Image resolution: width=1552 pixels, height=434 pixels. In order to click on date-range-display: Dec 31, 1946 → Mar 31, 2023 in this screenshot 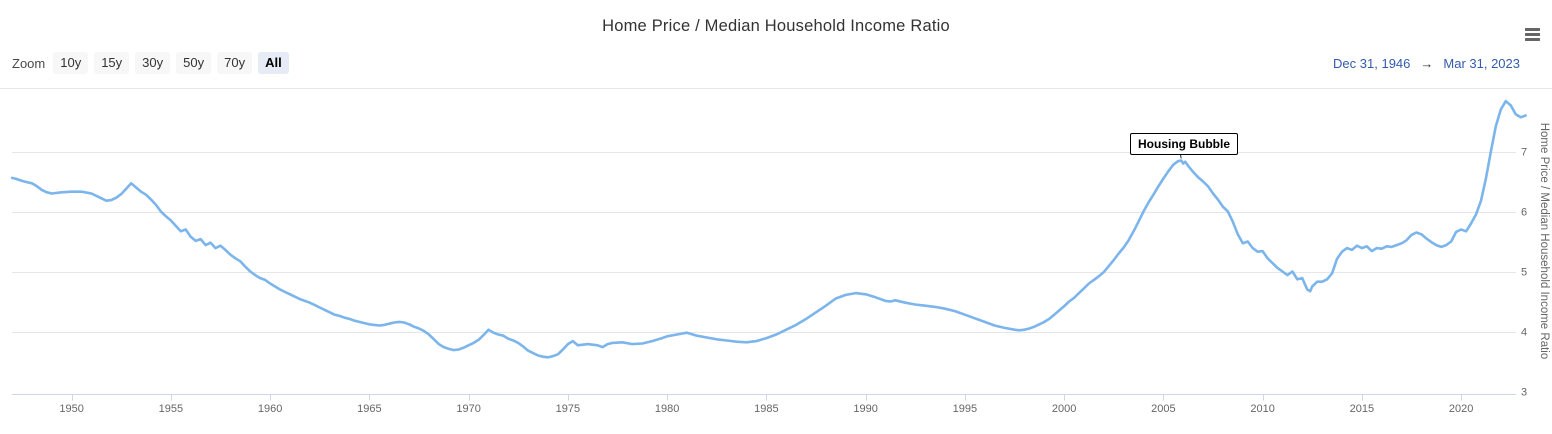, I will do `click(1426, 63)`.